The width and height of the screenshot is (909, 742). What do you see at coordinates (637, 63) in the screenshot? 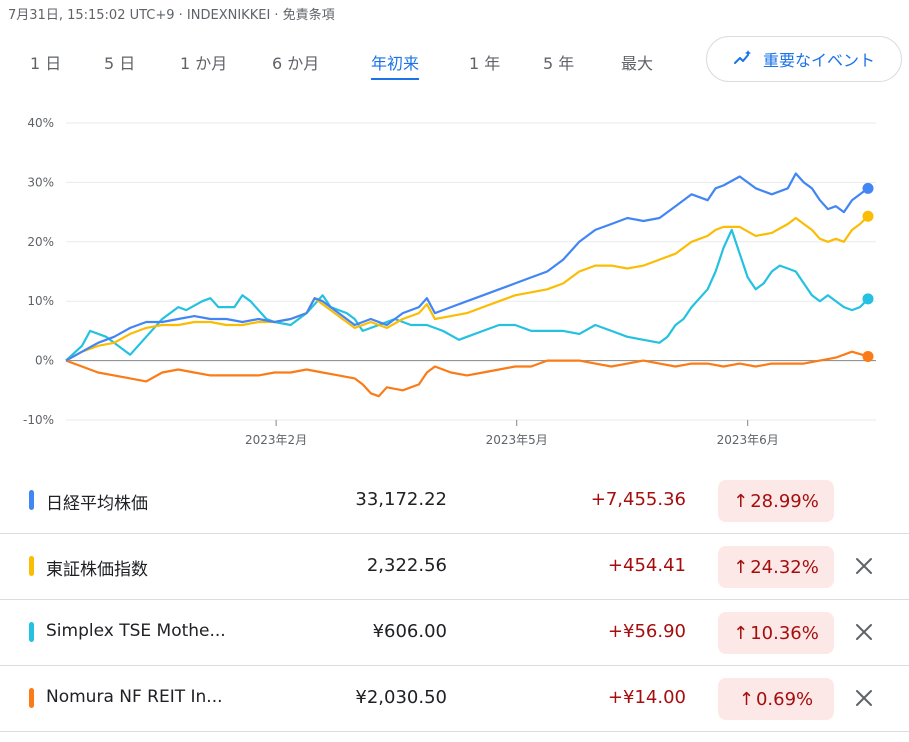
I see `tab-max: 最大` at bounding box center [637, 63].